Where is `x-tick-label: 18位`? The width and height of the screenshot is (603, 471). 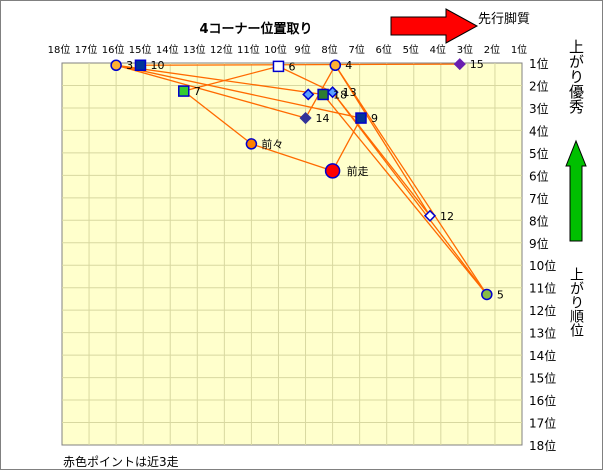
x-tick-label: 18位 is located at coordinates (59, 49).